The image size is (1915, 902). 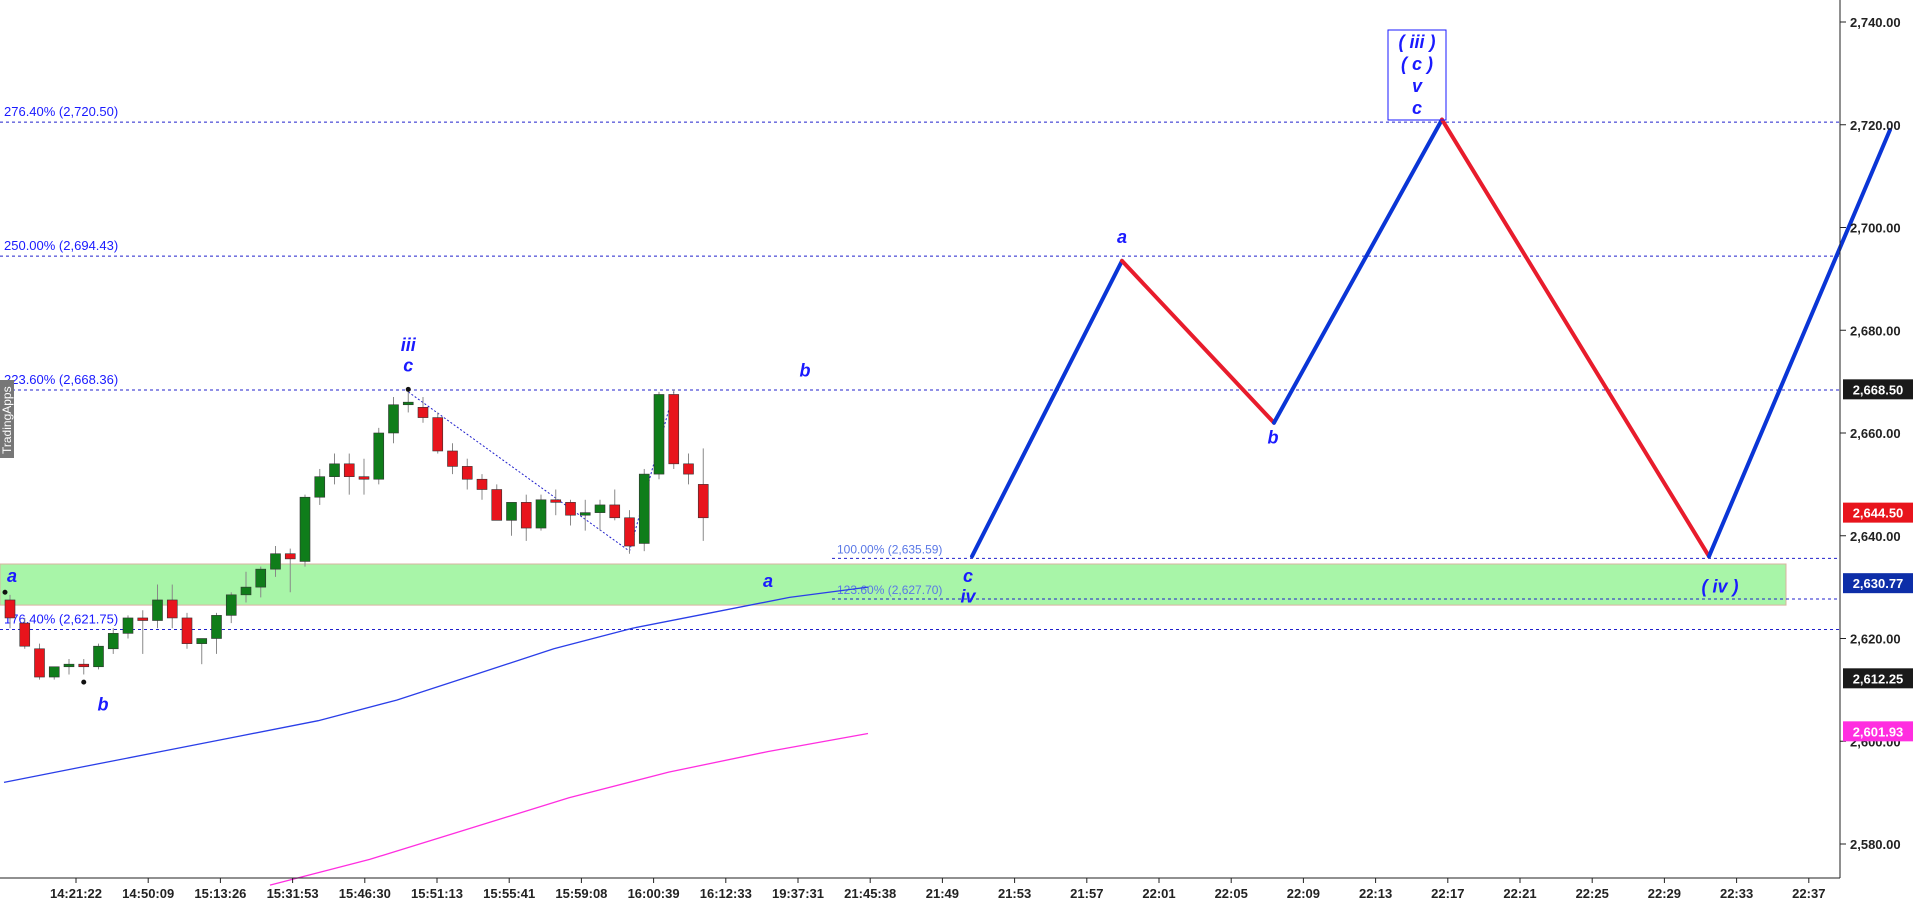 What do you see at coordinates (726, 893) in the screenshot?
I see `time-tick-label: 16:12:33` at bounding box center [726, 893].